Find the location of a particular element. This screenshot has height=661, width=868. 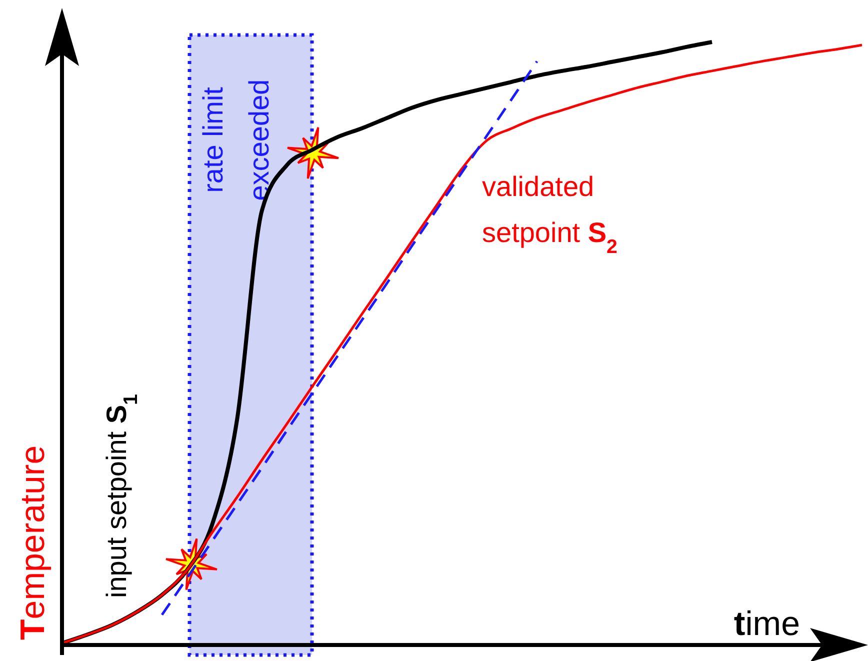

annotation: rate limit exceeded is located at coordinates (236, 140).